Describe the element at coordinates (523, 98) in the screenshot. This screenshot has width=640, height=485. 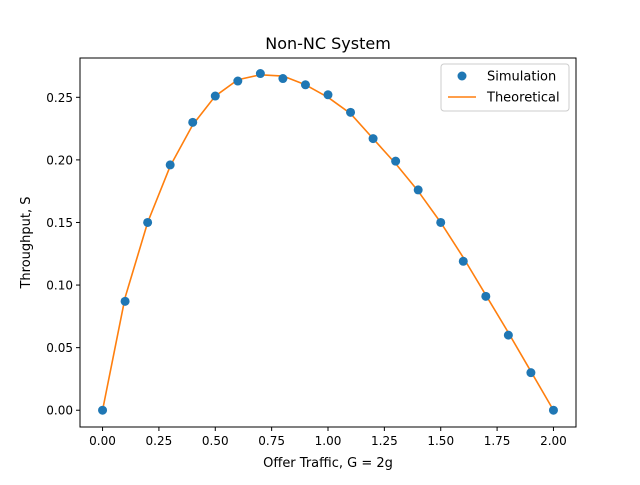
I see `legend-theoretical-label: Theoretical` at that location.